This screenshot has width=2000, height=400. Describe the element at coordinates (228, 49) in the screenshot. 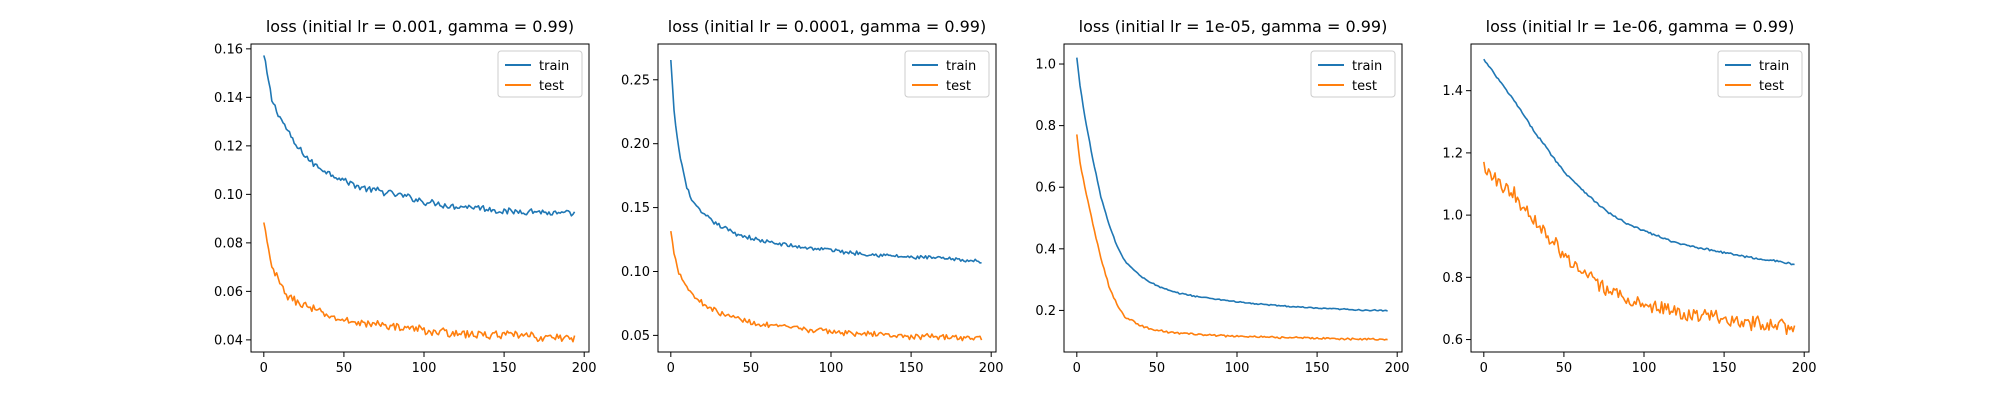

I see `y-tick-label: 0.16` at that location.